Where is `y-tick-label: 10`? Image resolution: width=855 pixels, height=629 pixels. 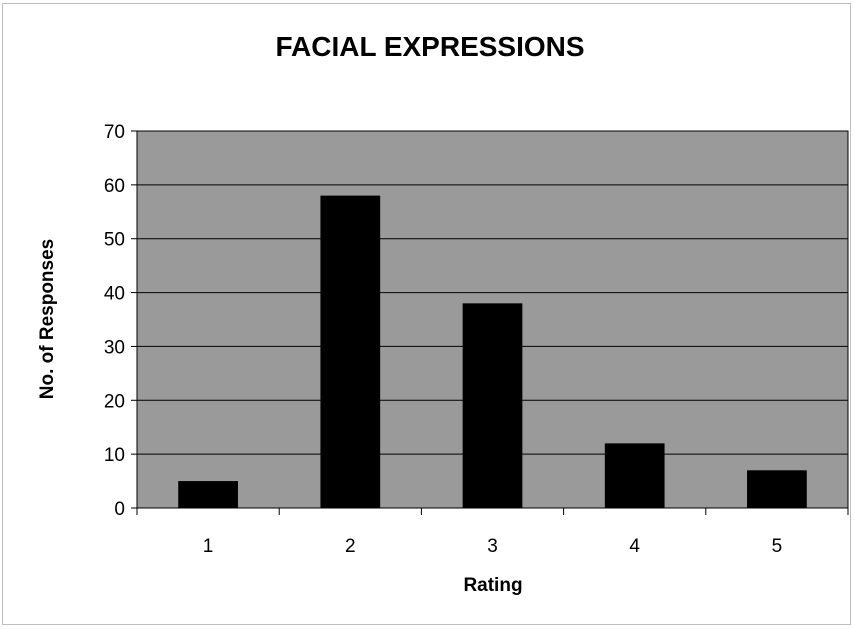
y-tick-label: 10 is located at coordinates (114, 455).